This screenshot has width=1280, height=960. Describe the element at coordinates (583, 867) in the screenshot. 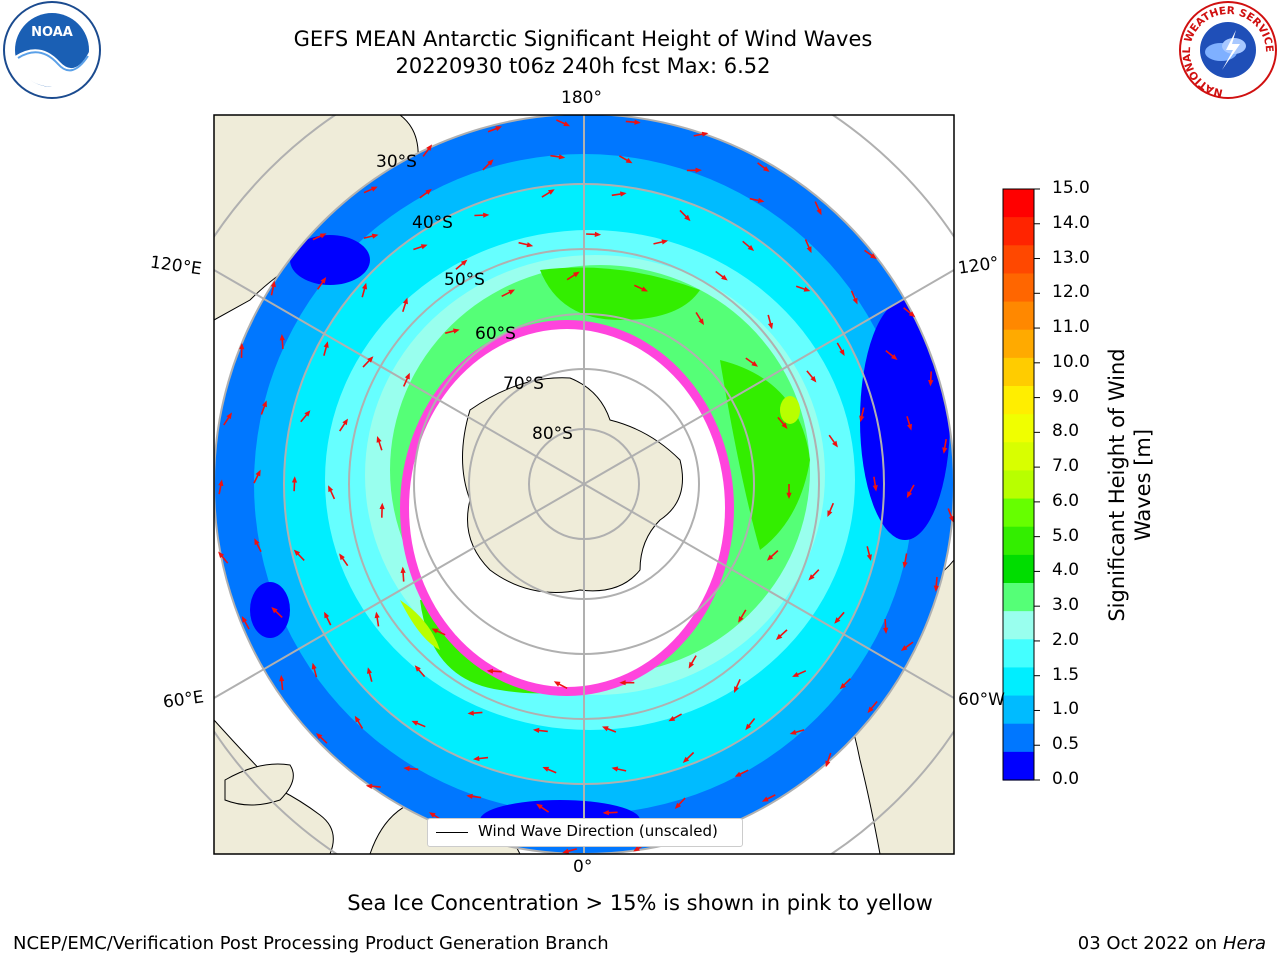

I see `lon-label-0: 0°` at that location.